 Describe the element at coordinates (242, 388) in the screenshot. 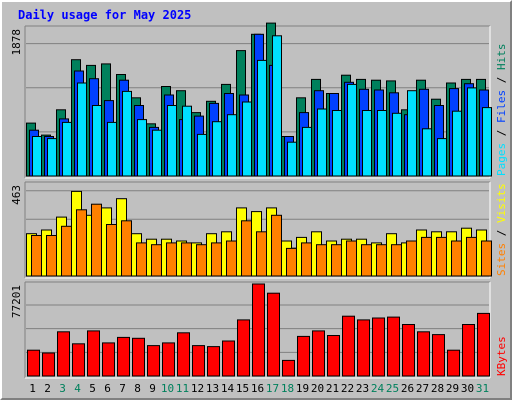

I see `x-label-day-15: 15` at that location.